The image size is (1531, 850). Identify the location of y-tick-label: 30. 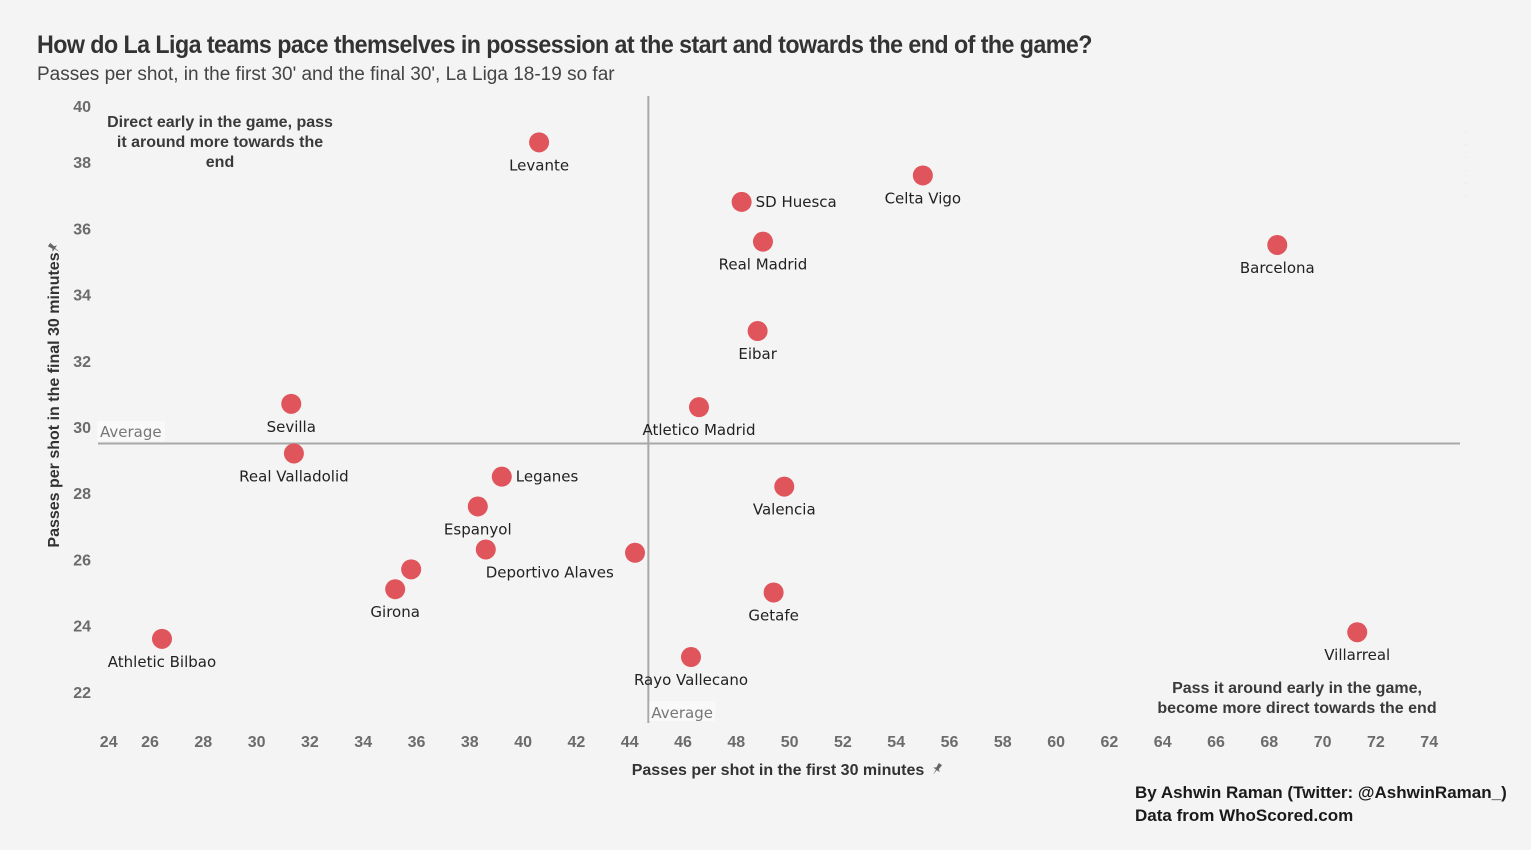
(82, 428).